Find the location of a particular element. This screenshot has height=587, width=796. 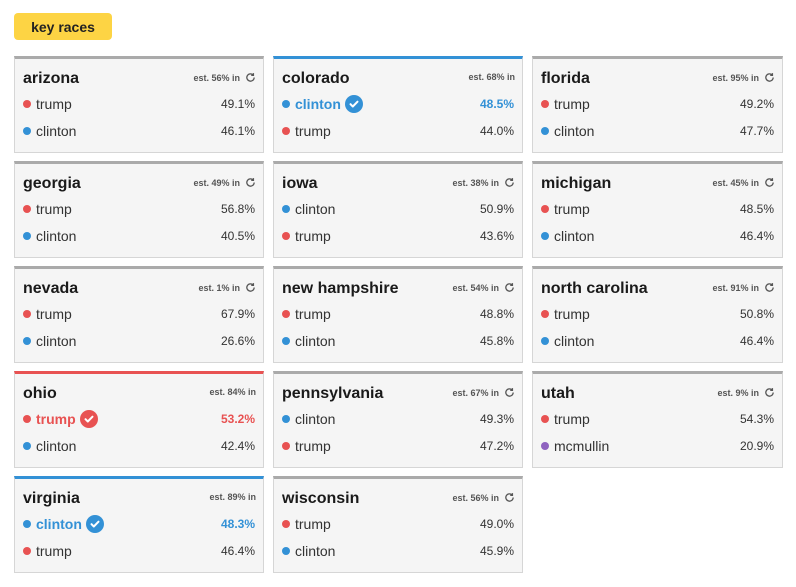

state-name: wisconsin is located at coordinates (321, 498).